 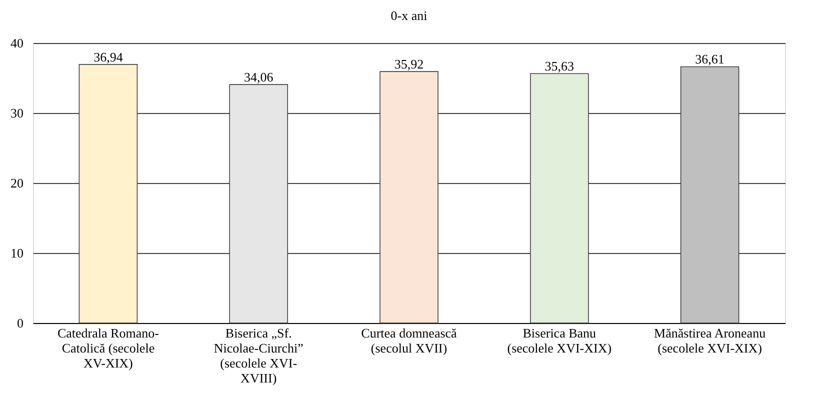 What do you see at coordinates (259, 356) in the screenshot?
I see `x-tick-label: Biserica „Sf. Nicolae-Ciurchi” (secolele XVI-XVIII)` at bounding box center [259, 356].